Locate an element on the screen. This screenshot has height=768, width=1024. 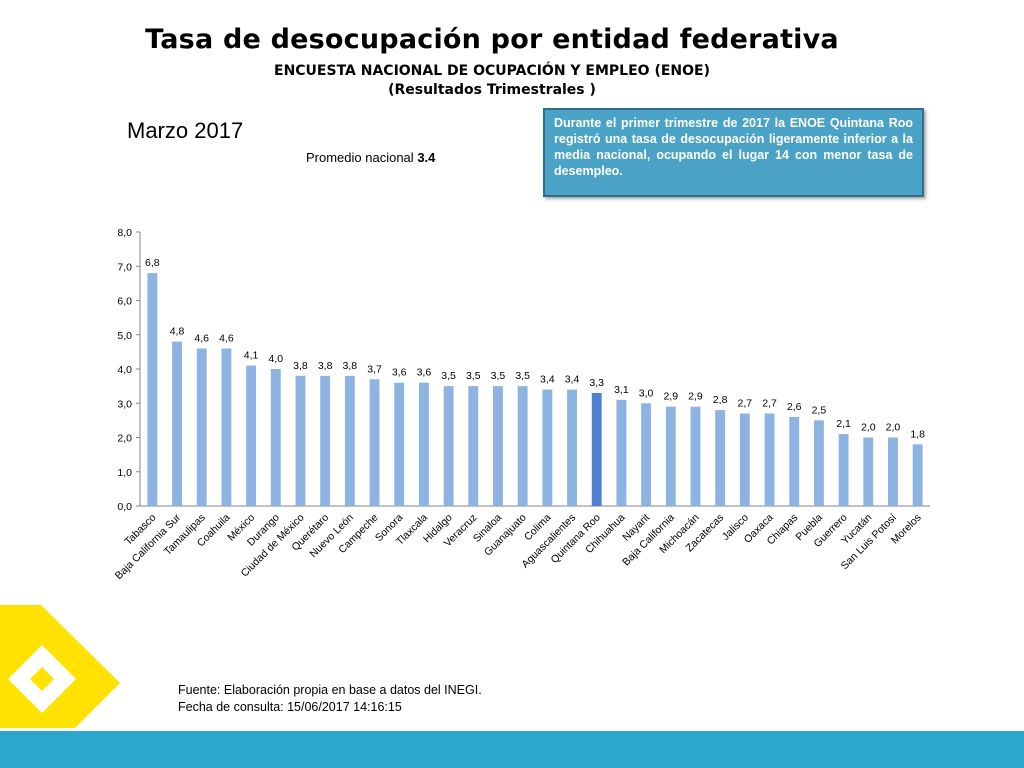
bar-value-label: 2,5 is located at coordinates (819, 410).